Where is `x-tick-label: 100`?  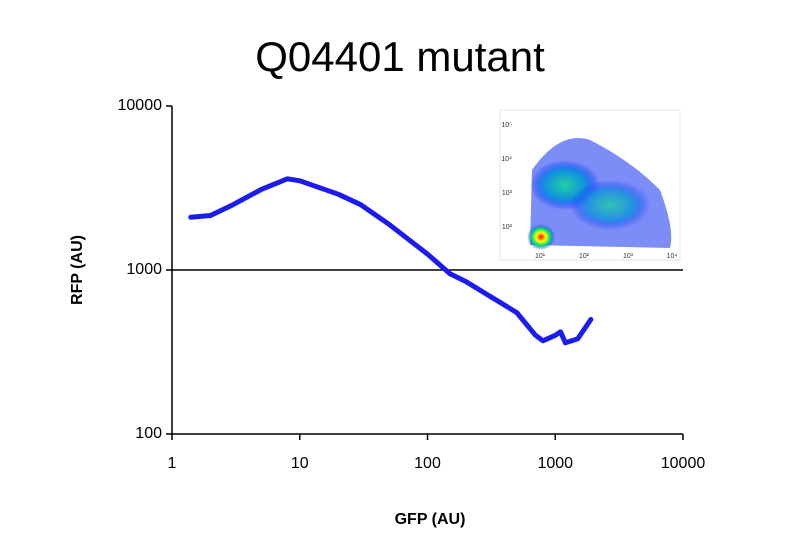 x-tick-label: 100 is located at coordinates (427, 463).